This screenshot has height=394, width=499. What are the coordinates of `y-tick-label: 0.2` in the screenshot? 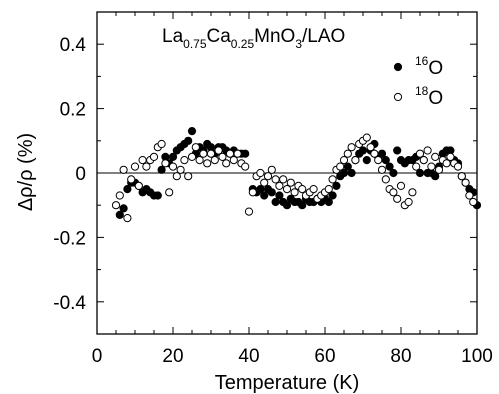 It's located at (73, 110).